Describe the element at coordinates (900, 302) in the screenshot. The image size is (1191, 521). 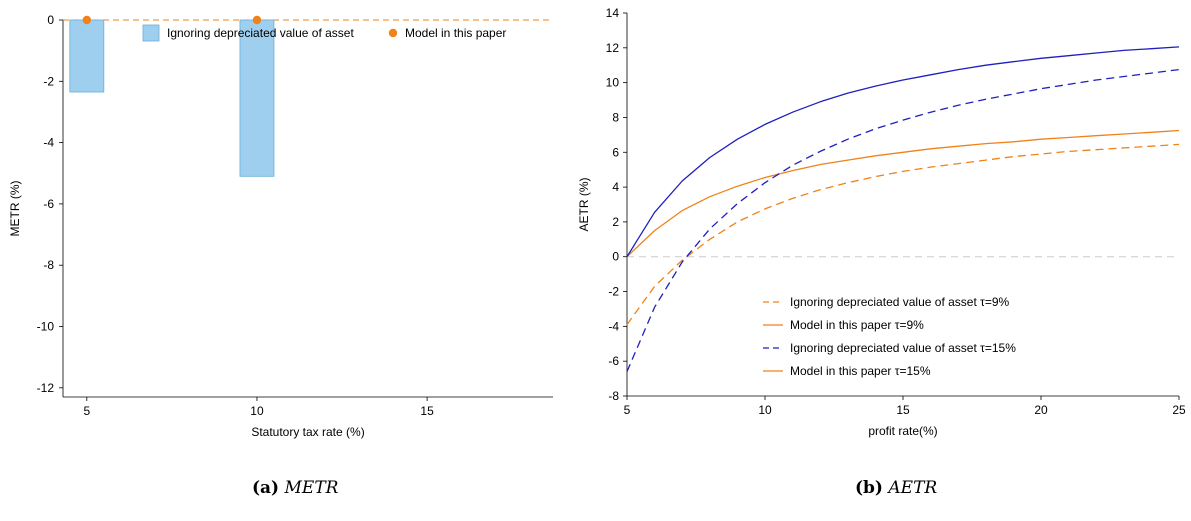
I see `legend-label: Ignoring depreciated value of asset τ=9%` at that location.